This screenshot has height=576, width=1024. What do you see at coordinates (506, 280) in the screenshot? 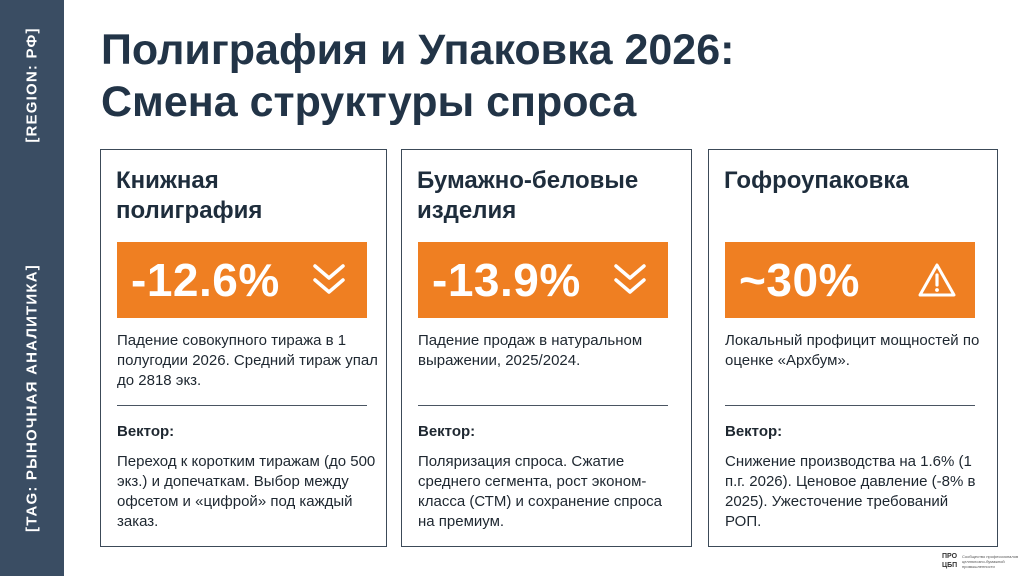
I see `stat-value: -13.9%` at bounding box center [506, 280].